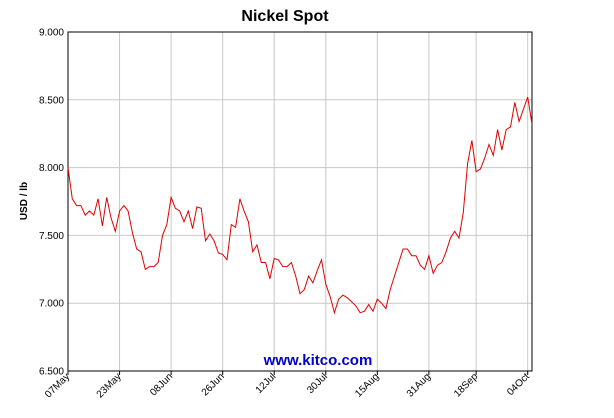 The image size is (614, 418). Describe the element at coordinates (51, 372) in the screenshot. I see `y-tick-label: 6.500` at that location.